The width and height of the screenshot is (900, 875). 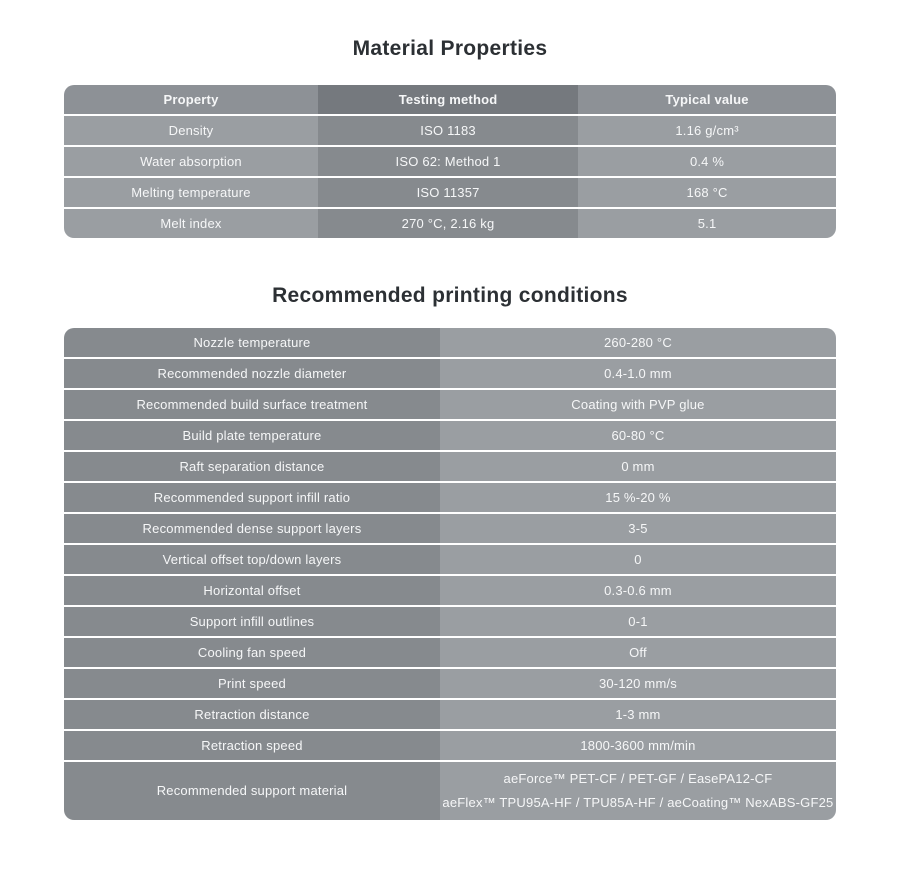 I want to click on testing-method-cell: ISO 11357, so click(x=448, y=192).